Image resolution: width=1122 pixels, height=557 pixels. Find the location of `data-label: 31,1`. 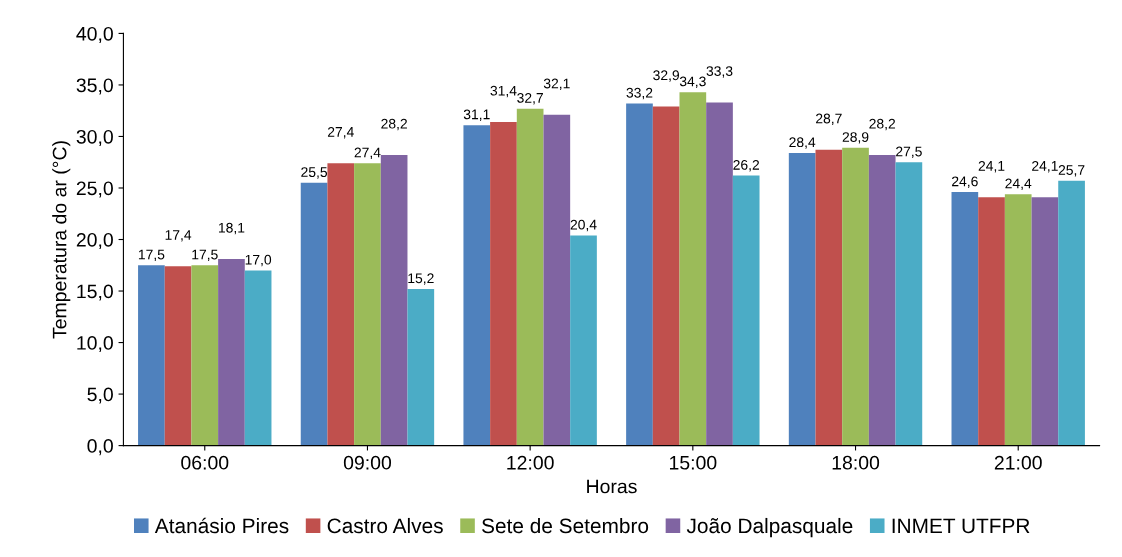

data-label: 31,1 is located at coordinates (476, 115).